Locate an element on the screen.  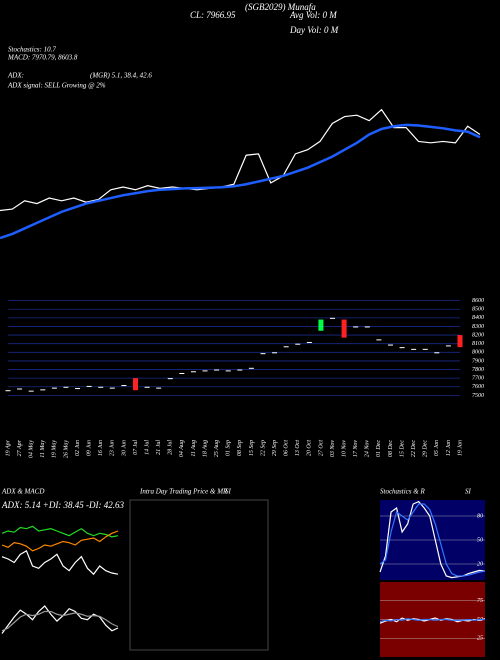
y-tick-label: 50 is located at coordinates (480, 540).